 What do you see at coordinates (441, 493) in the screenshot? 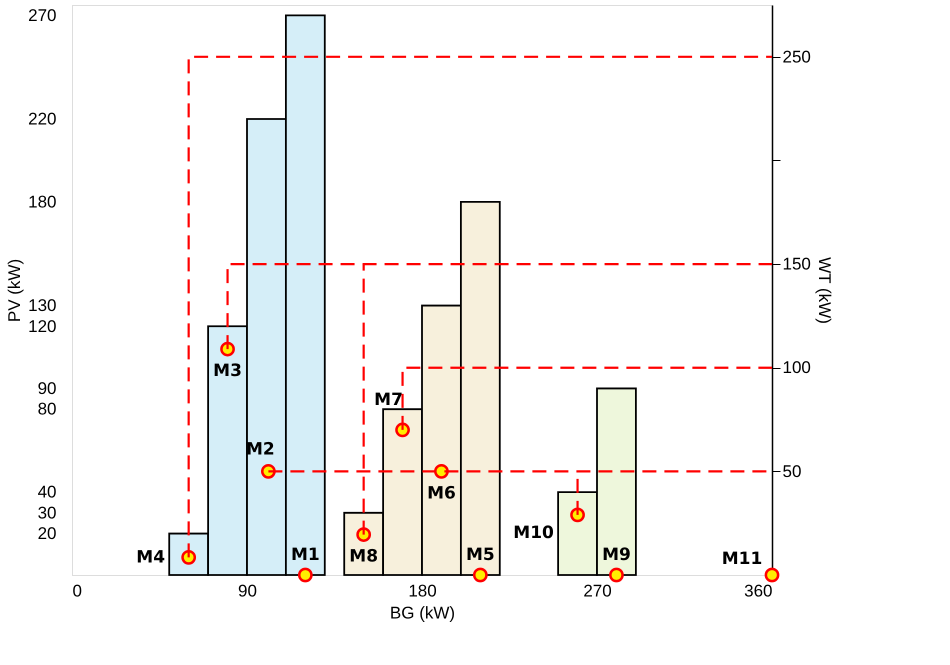
I see `annotation: M6` at bounding box center [441, 493].